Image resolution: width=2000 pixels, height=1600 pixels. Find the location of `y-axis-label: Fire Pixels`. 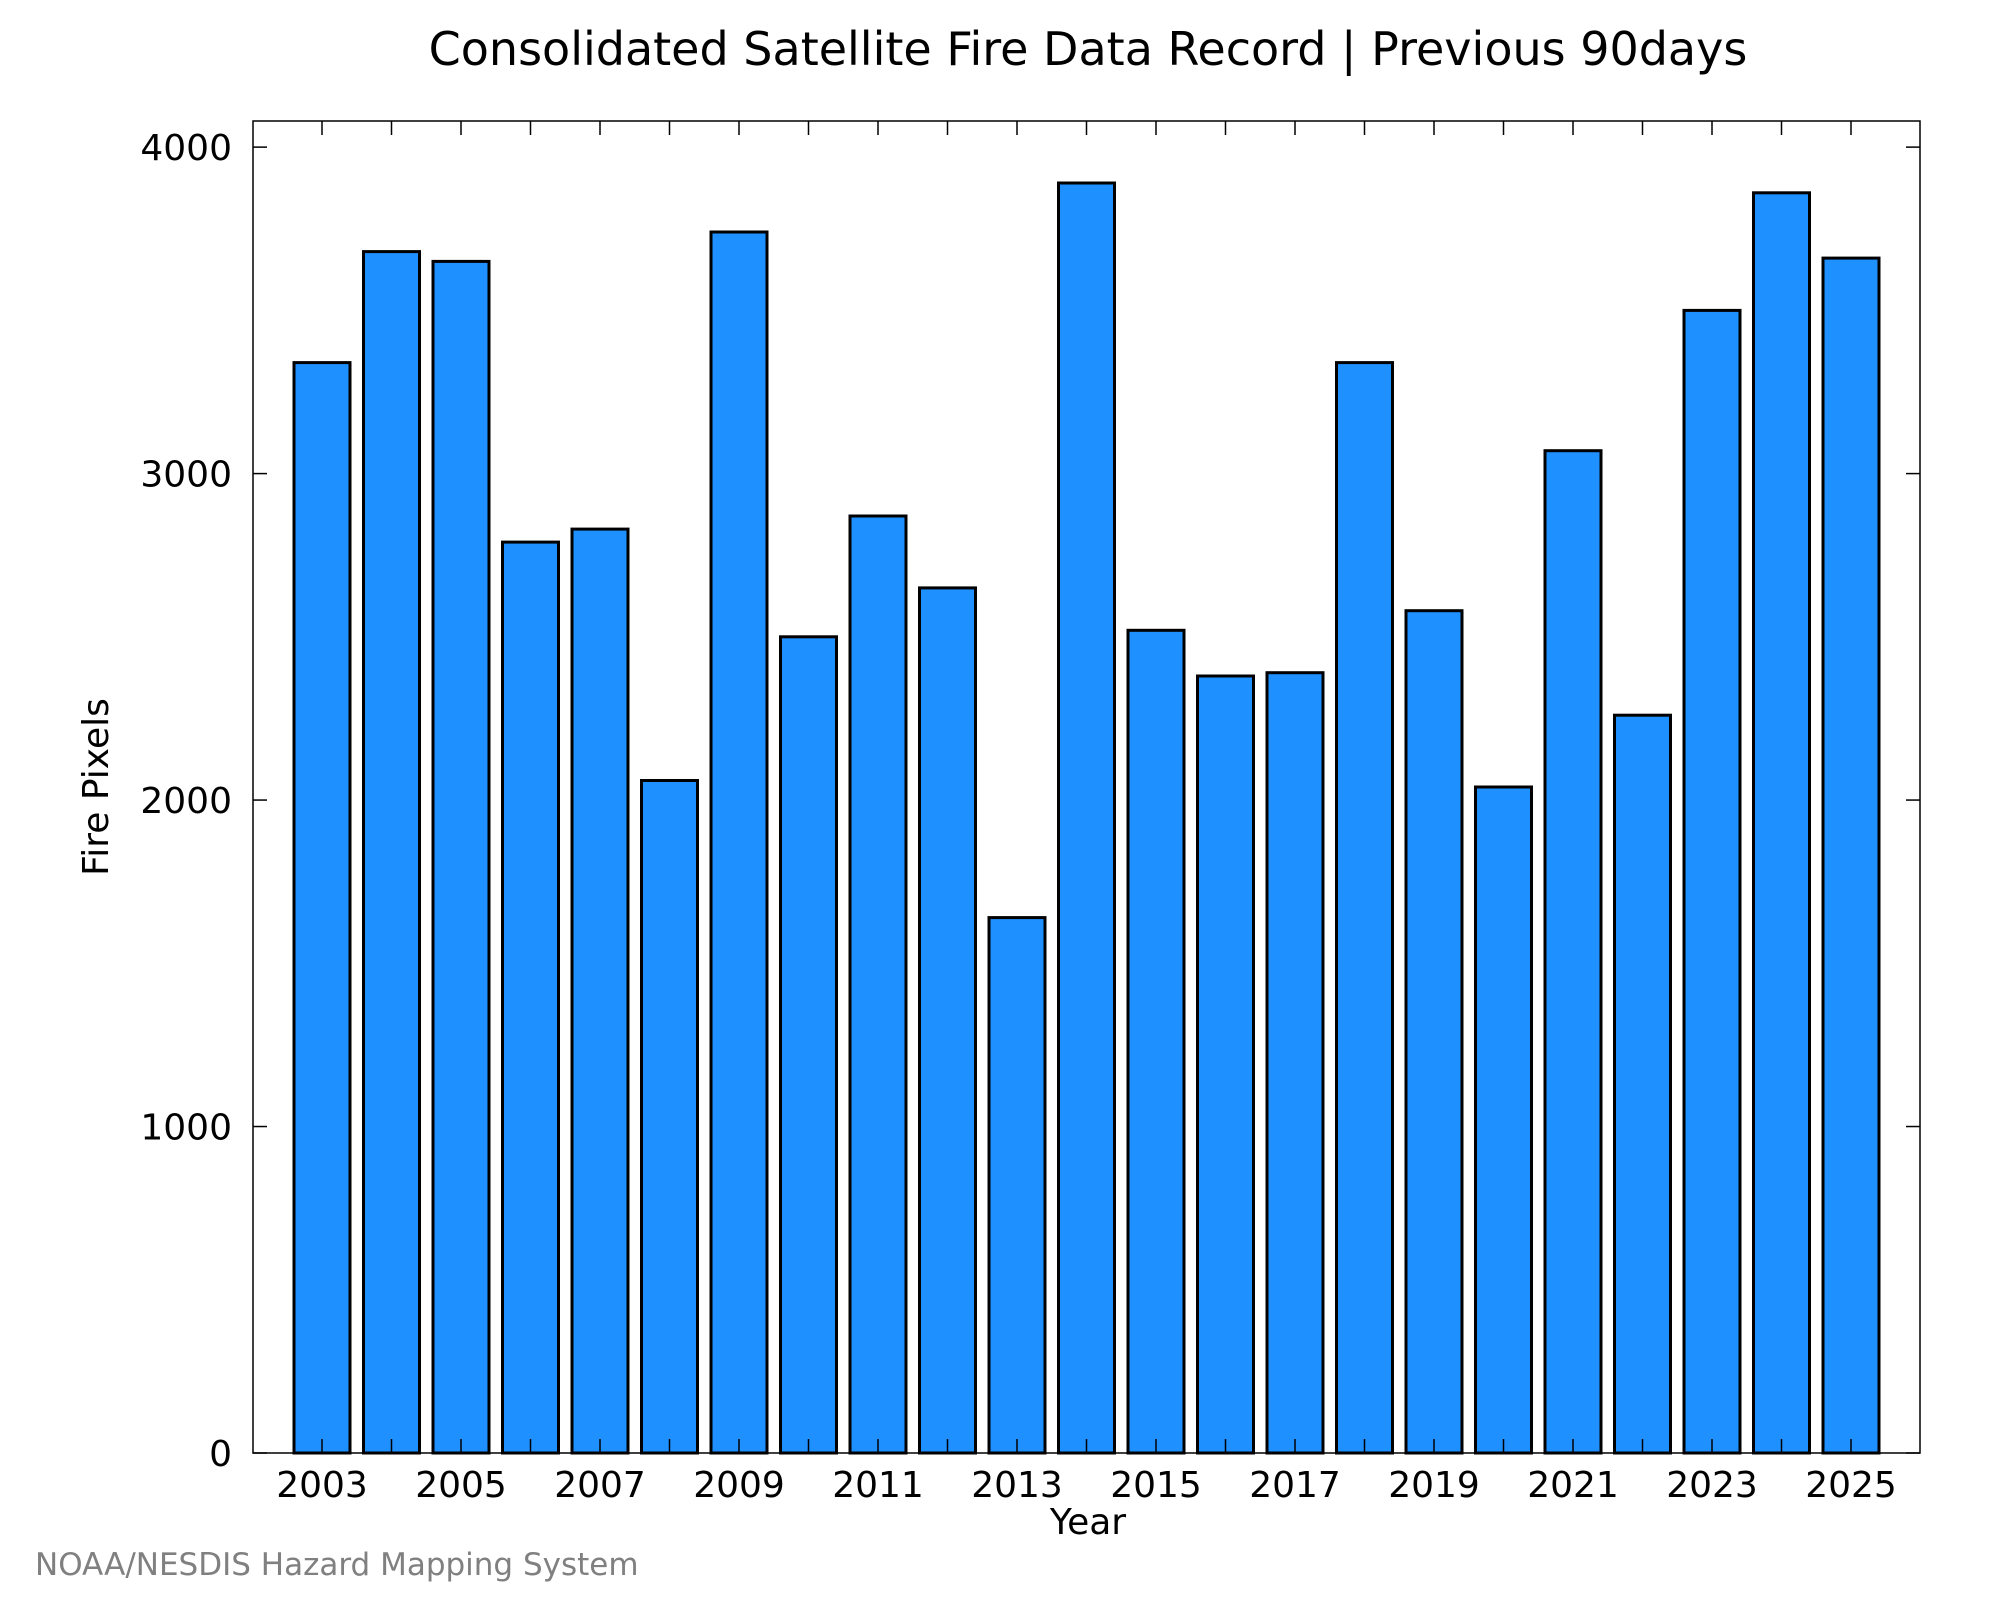

y-axis-label: Fire Pixels is located at coordinates (96, 787).